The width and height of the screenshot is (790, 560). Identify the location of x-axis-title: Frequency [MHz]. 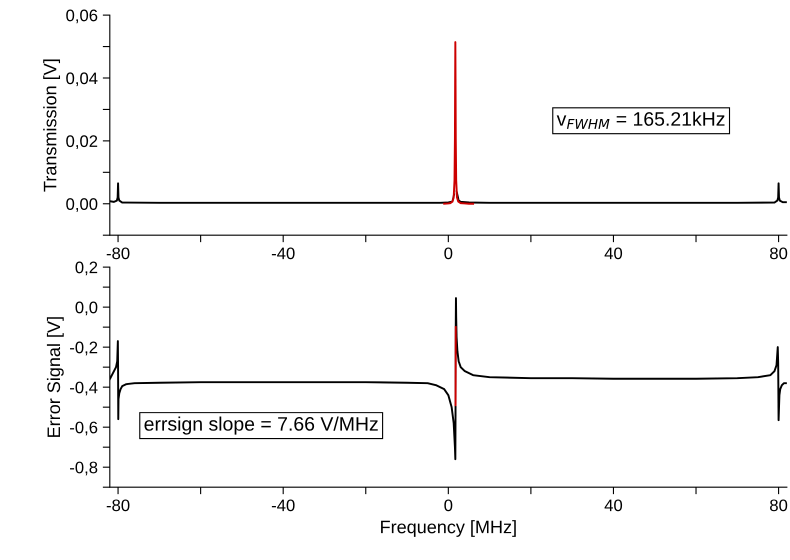
(448, 528).